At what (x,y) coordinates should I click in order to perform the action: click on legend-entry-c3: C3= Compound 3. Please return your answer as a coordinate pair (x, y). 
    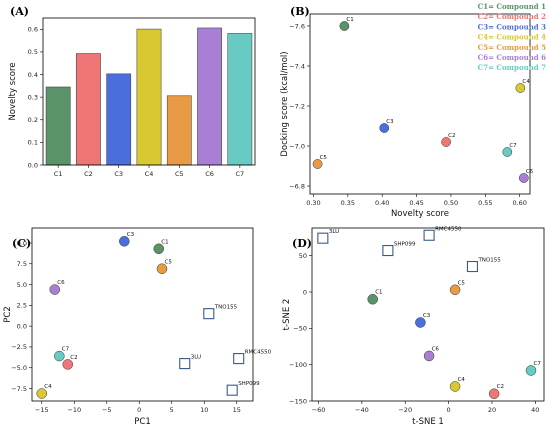
    Looking at the image, I should click on (512, 26).